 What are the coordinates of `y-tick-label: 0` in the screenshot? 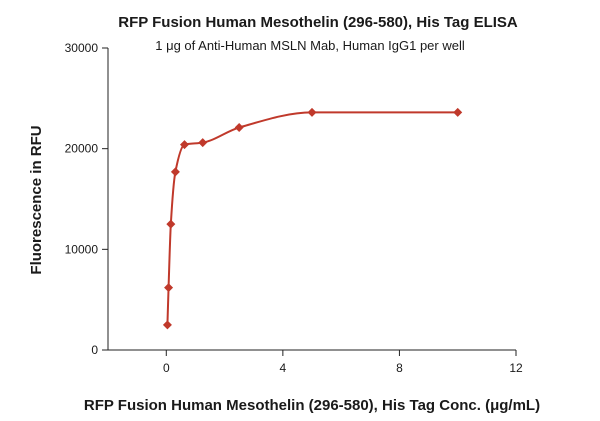 It's located at (94, 350).